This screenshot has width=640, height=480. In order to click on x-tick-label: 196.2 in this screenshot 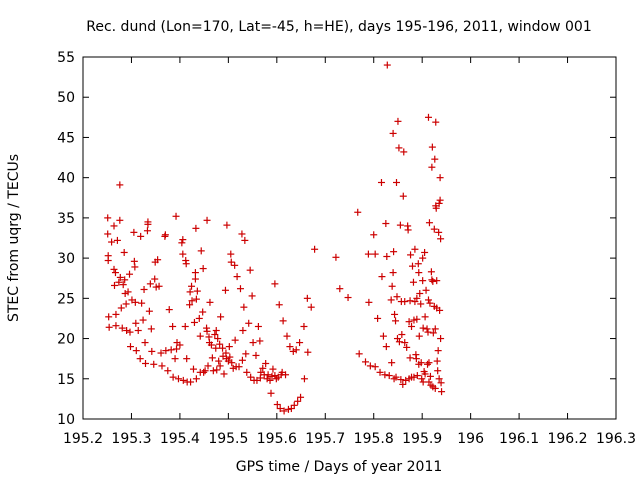, I will do `click(567, 439)`.